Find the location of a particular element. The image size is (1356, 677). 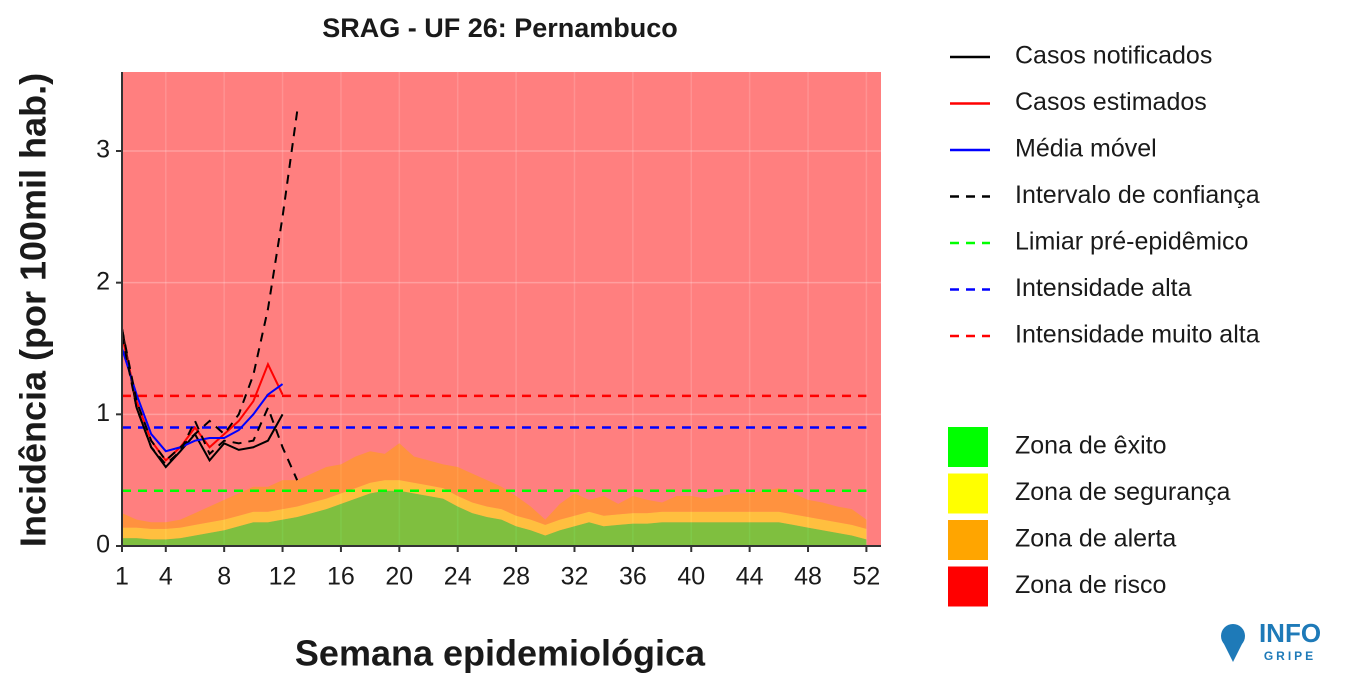

legend-label: Intensidade alta is located at coordinates (1103, 288).